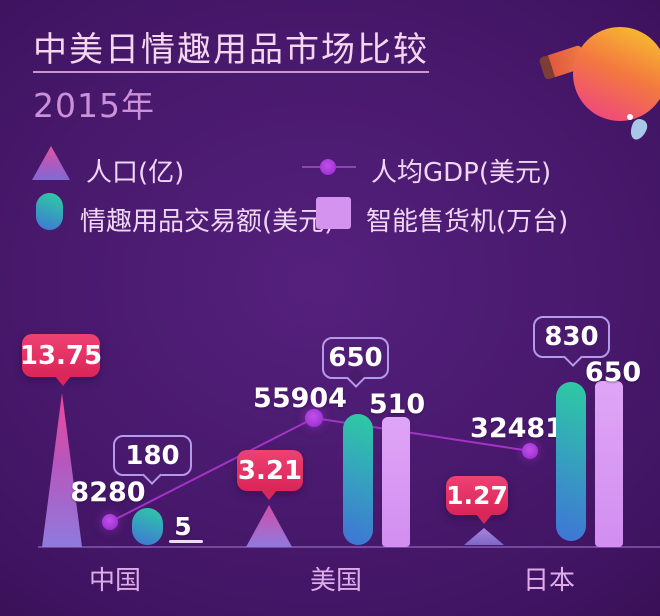  Describe the element at coordinates (108, 492) in the screenshot. I see `gdp-value-china: 8280` at that location.